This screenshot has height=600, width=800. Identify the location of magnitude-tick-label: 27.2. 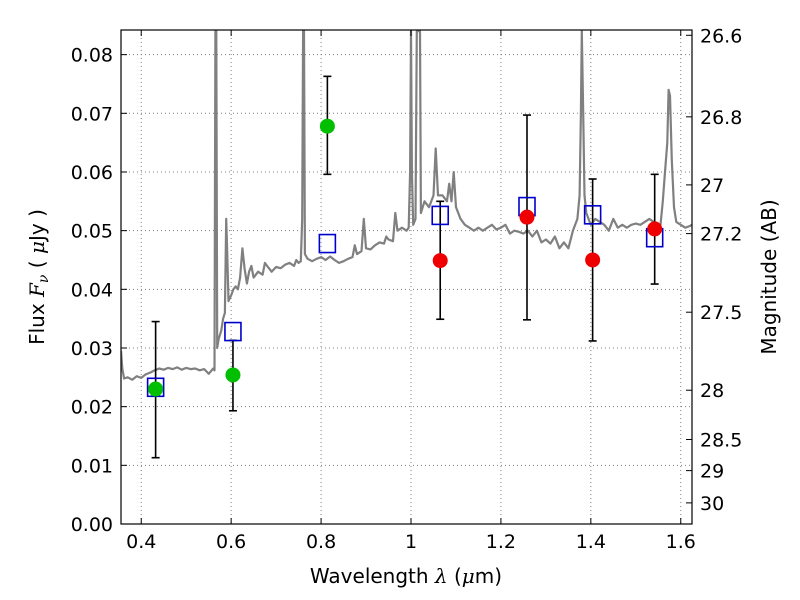
(721, 235).